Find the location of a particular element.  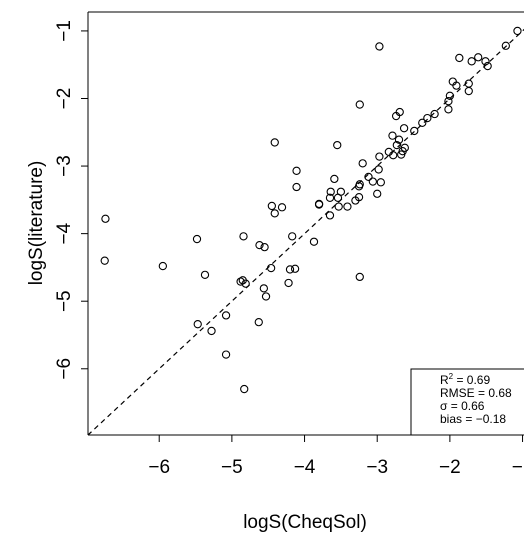

y-tick-label: −1 is located at coordinates (64, 31).